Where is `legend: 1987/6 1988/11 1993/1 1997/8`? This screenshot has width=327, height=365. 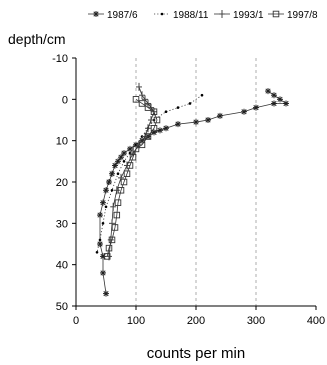 legend: 1987/6 1988/11 1993/1 1997/8 is located at coordinates (203, 15).